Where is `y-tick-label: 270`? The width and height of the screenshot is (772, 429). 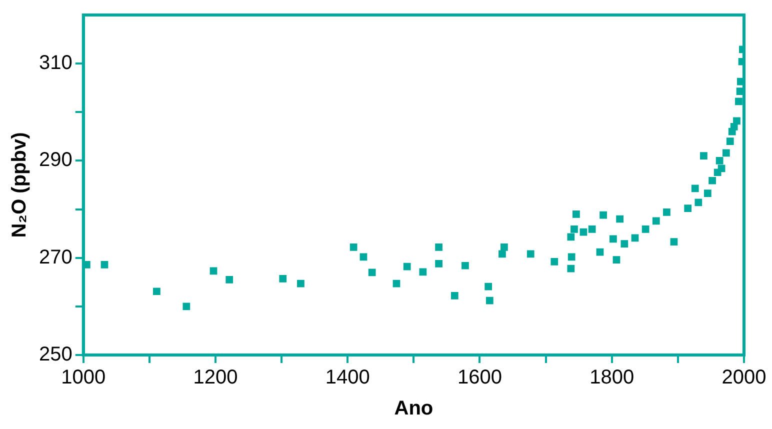 y-tick-label: 270 is located at coordinates (55, 257).